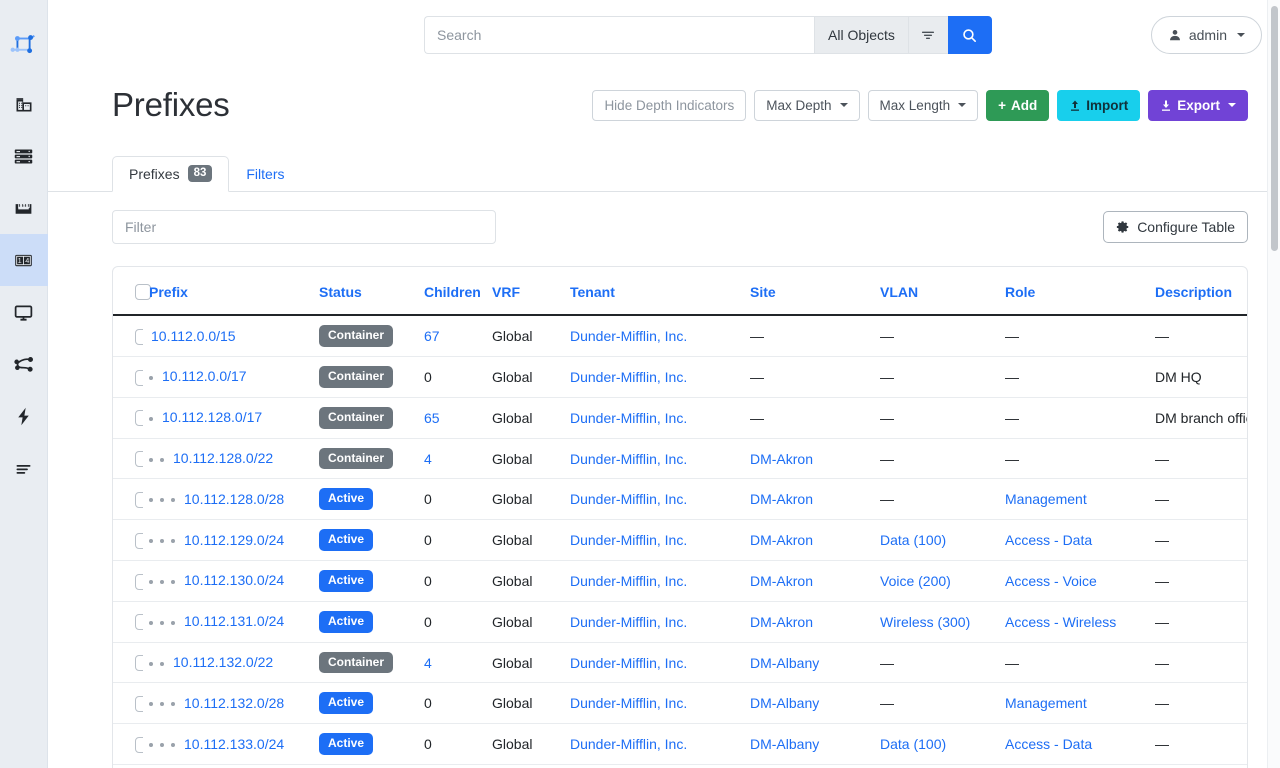 The image size is (1280, 768). What do you see at coordinates (1198, 105) in the screenshot?
I see `export-dropdown: Export` at bounding box center [1198, 105].